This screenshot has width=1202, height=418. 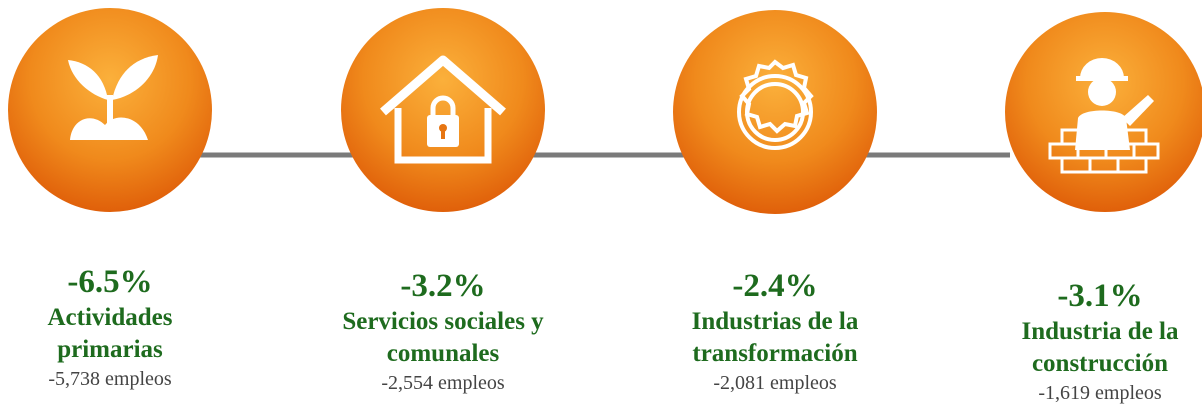 What do you see at coordinates (443, 337) in the screenshot?
I see `label: Servicios sociales y comunales` at bounding box center [443, 337].